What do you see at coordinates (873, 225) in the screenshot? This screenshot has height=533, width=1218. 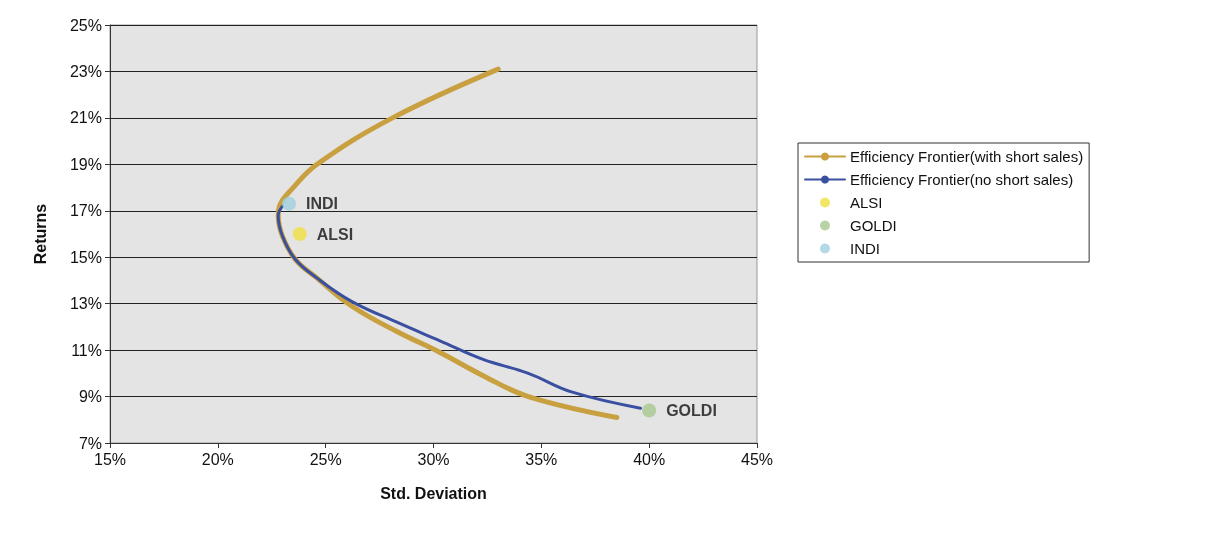 I see `legend-label: GOLDI` at bounding box center [873, 225].